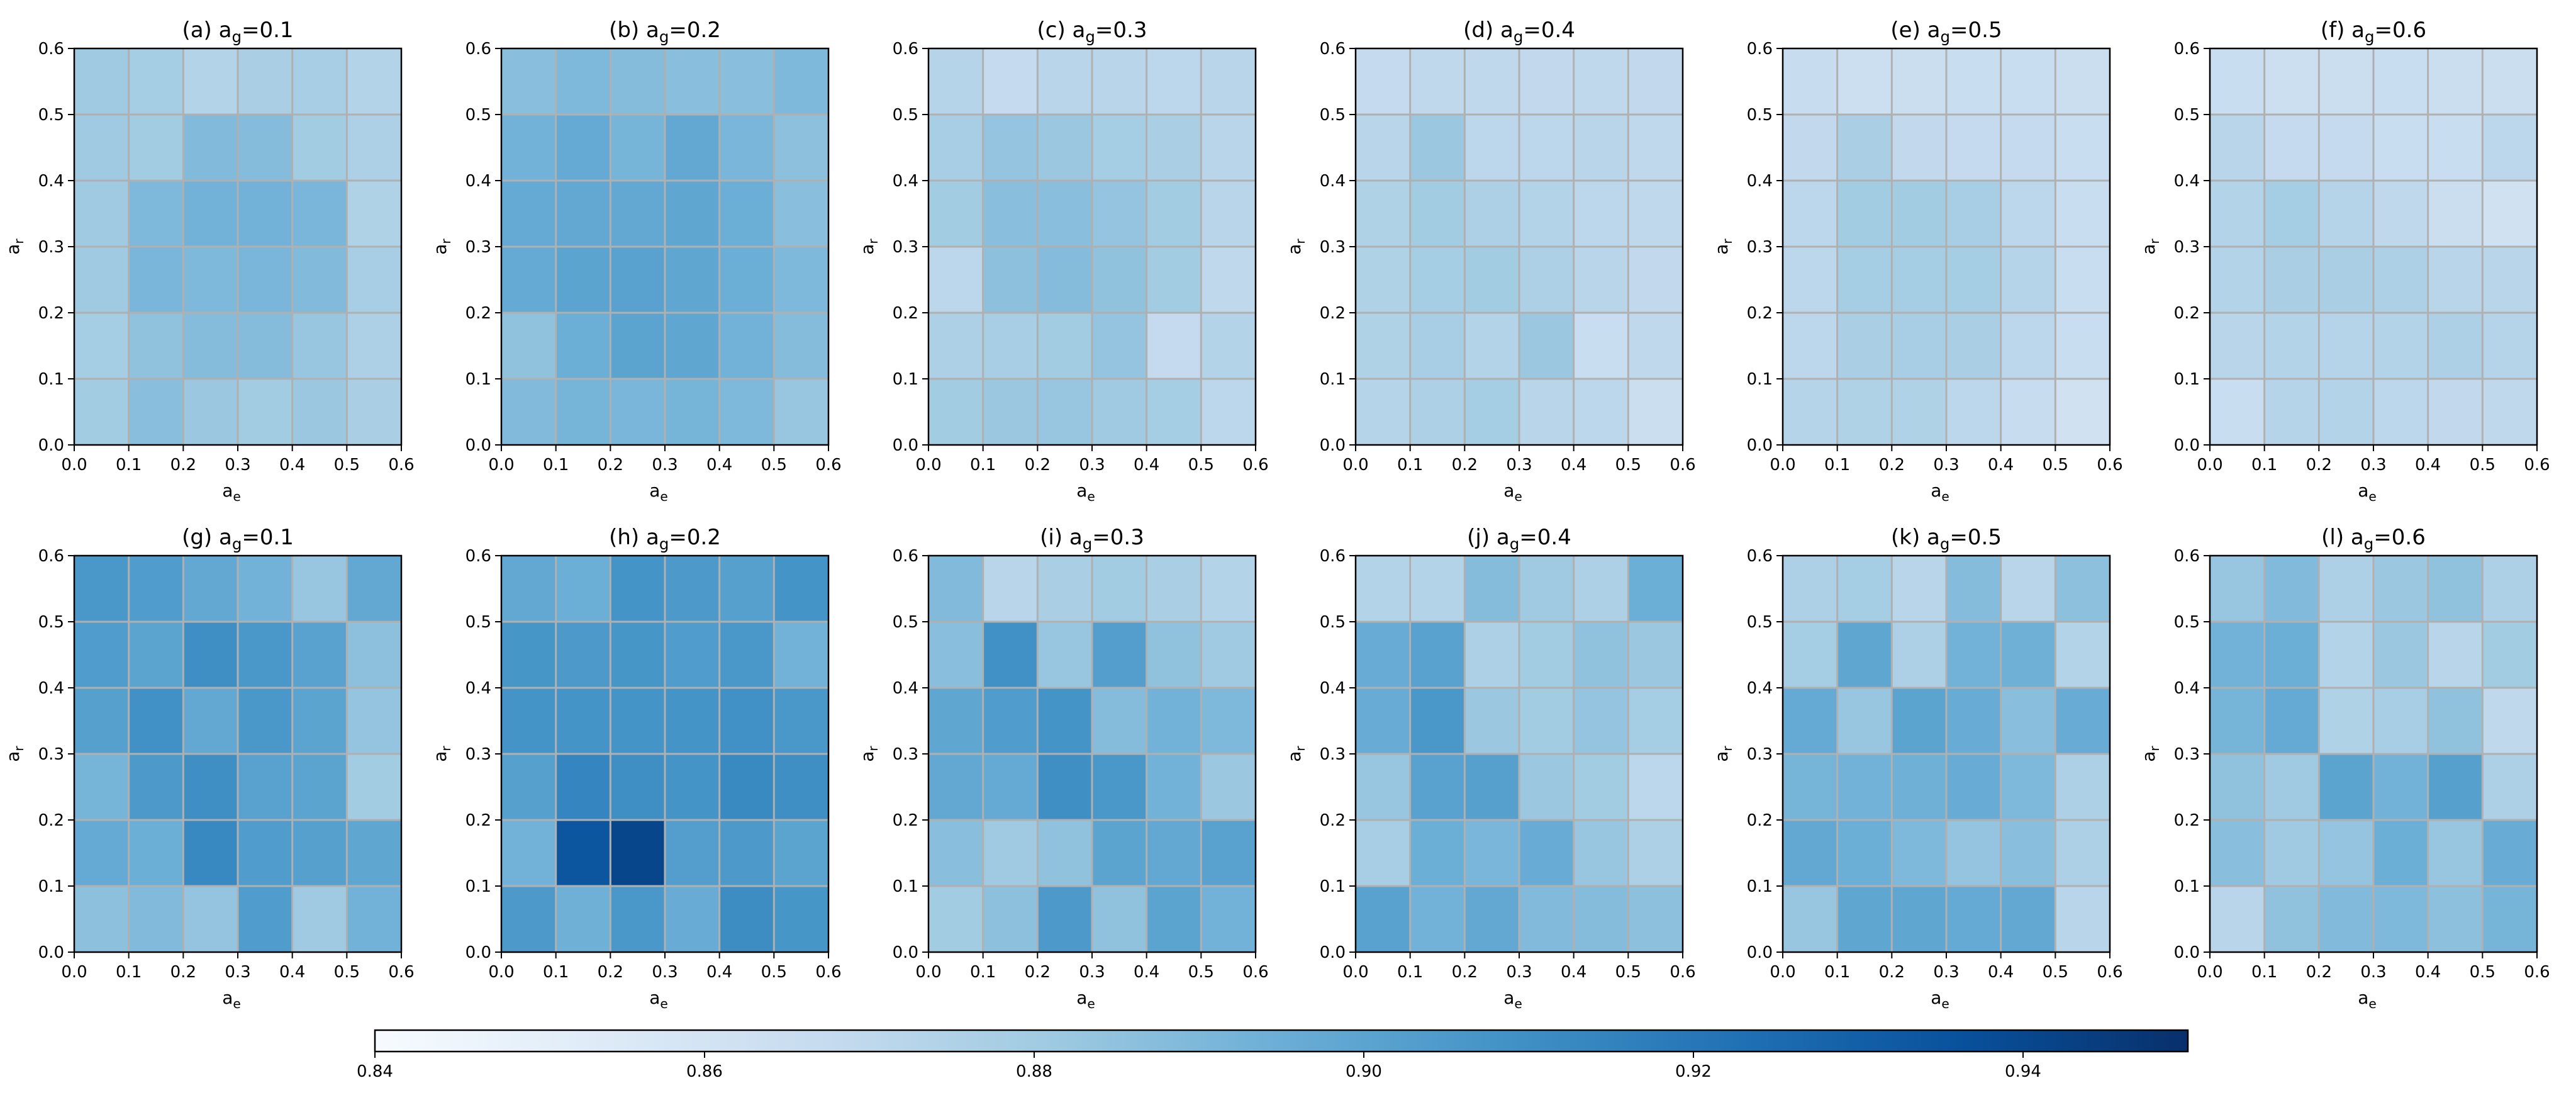 Image resolution: width=2576 pixels, height=1100 pixels. What do you see at coordinates (1034, 1071) in the screenshot?
I see `colorbar-tick-label: 0.88` at bounding box center [1034, 1071].